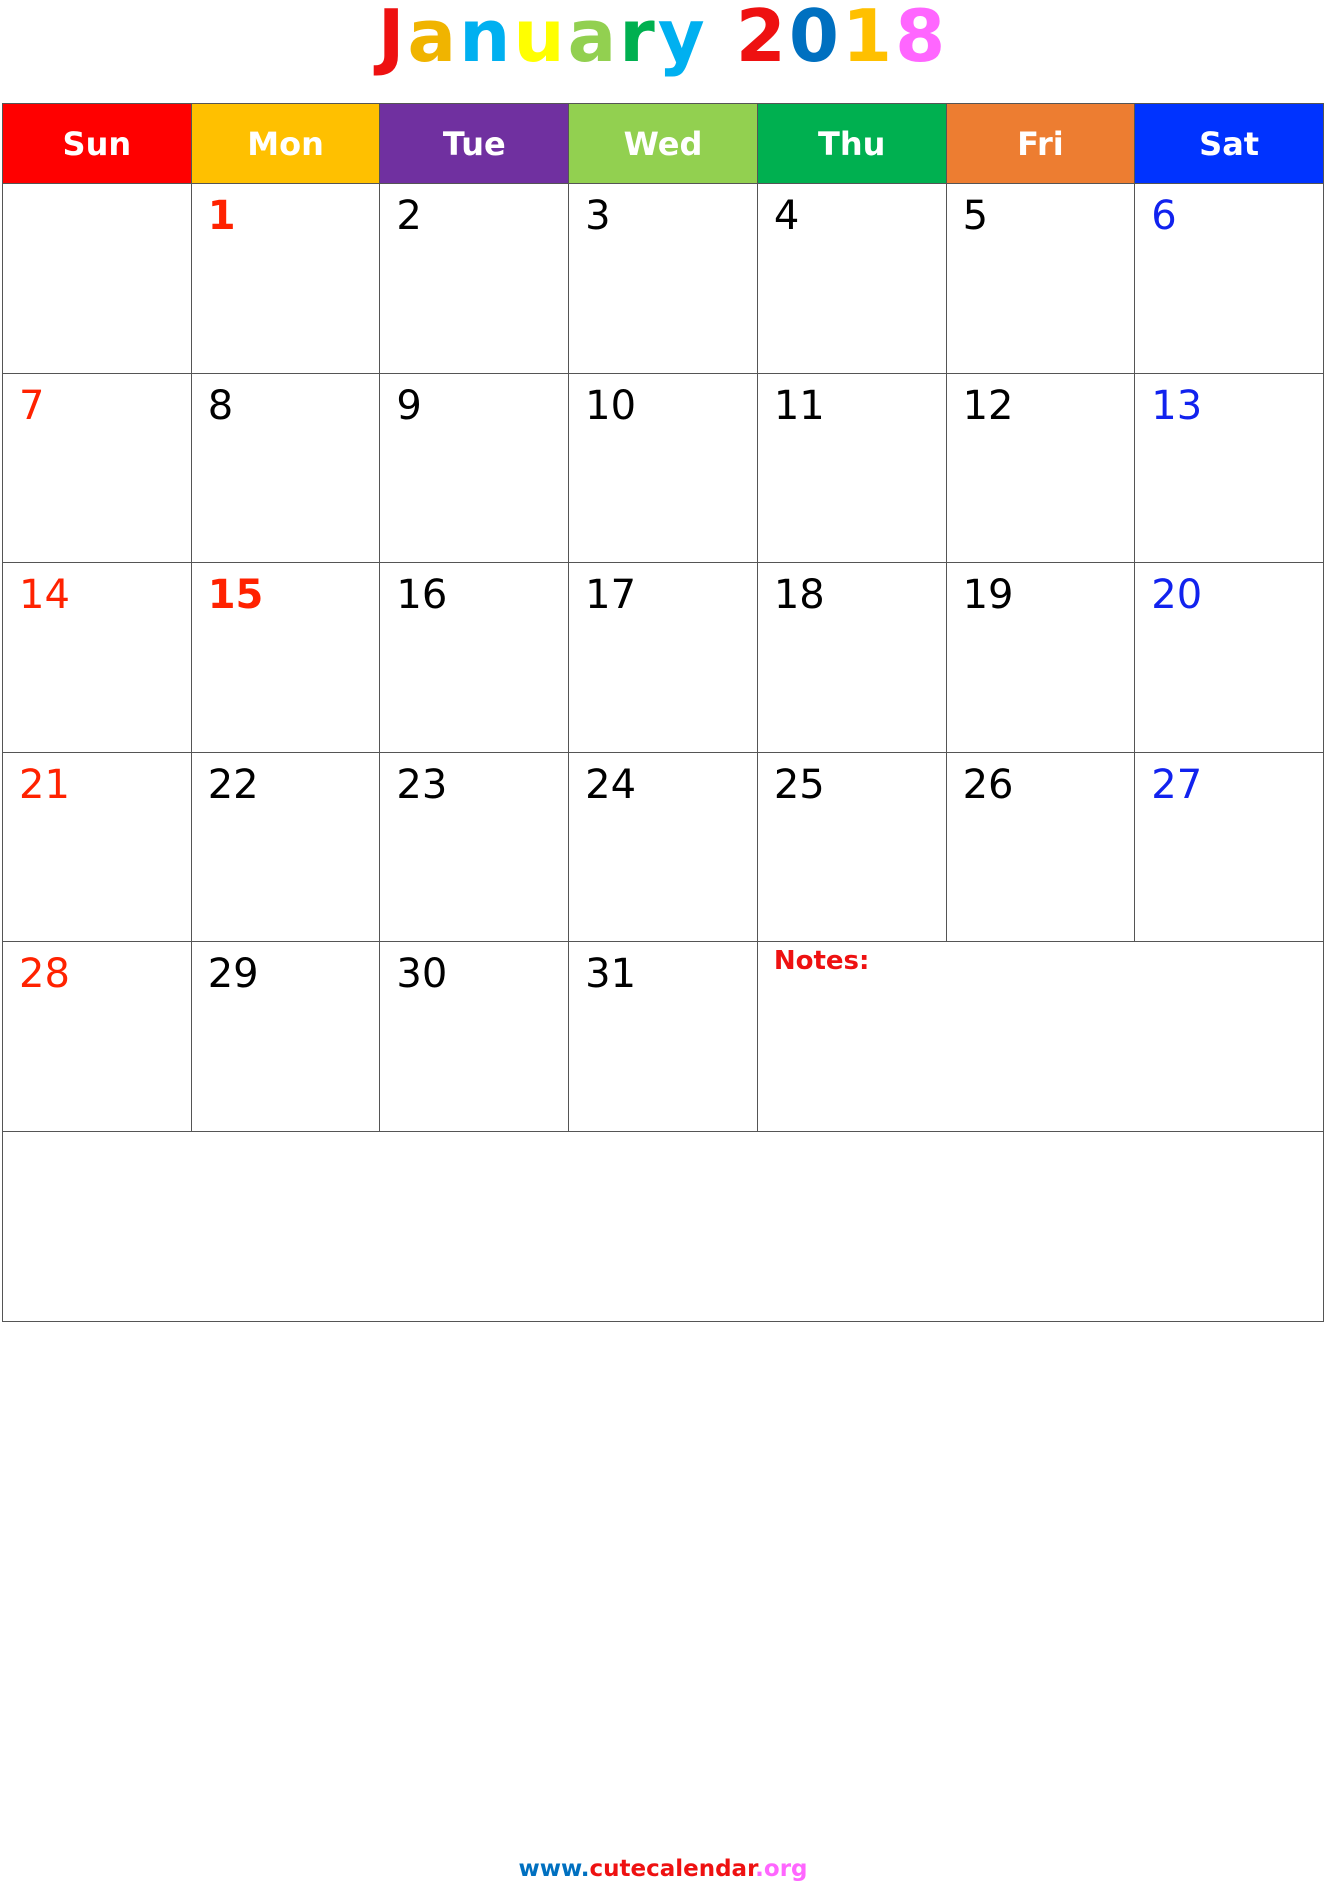 This screenshot has width=1326, height=1883. Describe the element at coordinates (1177, 405) in the screenshot. I see `day-number: 13` at that location.